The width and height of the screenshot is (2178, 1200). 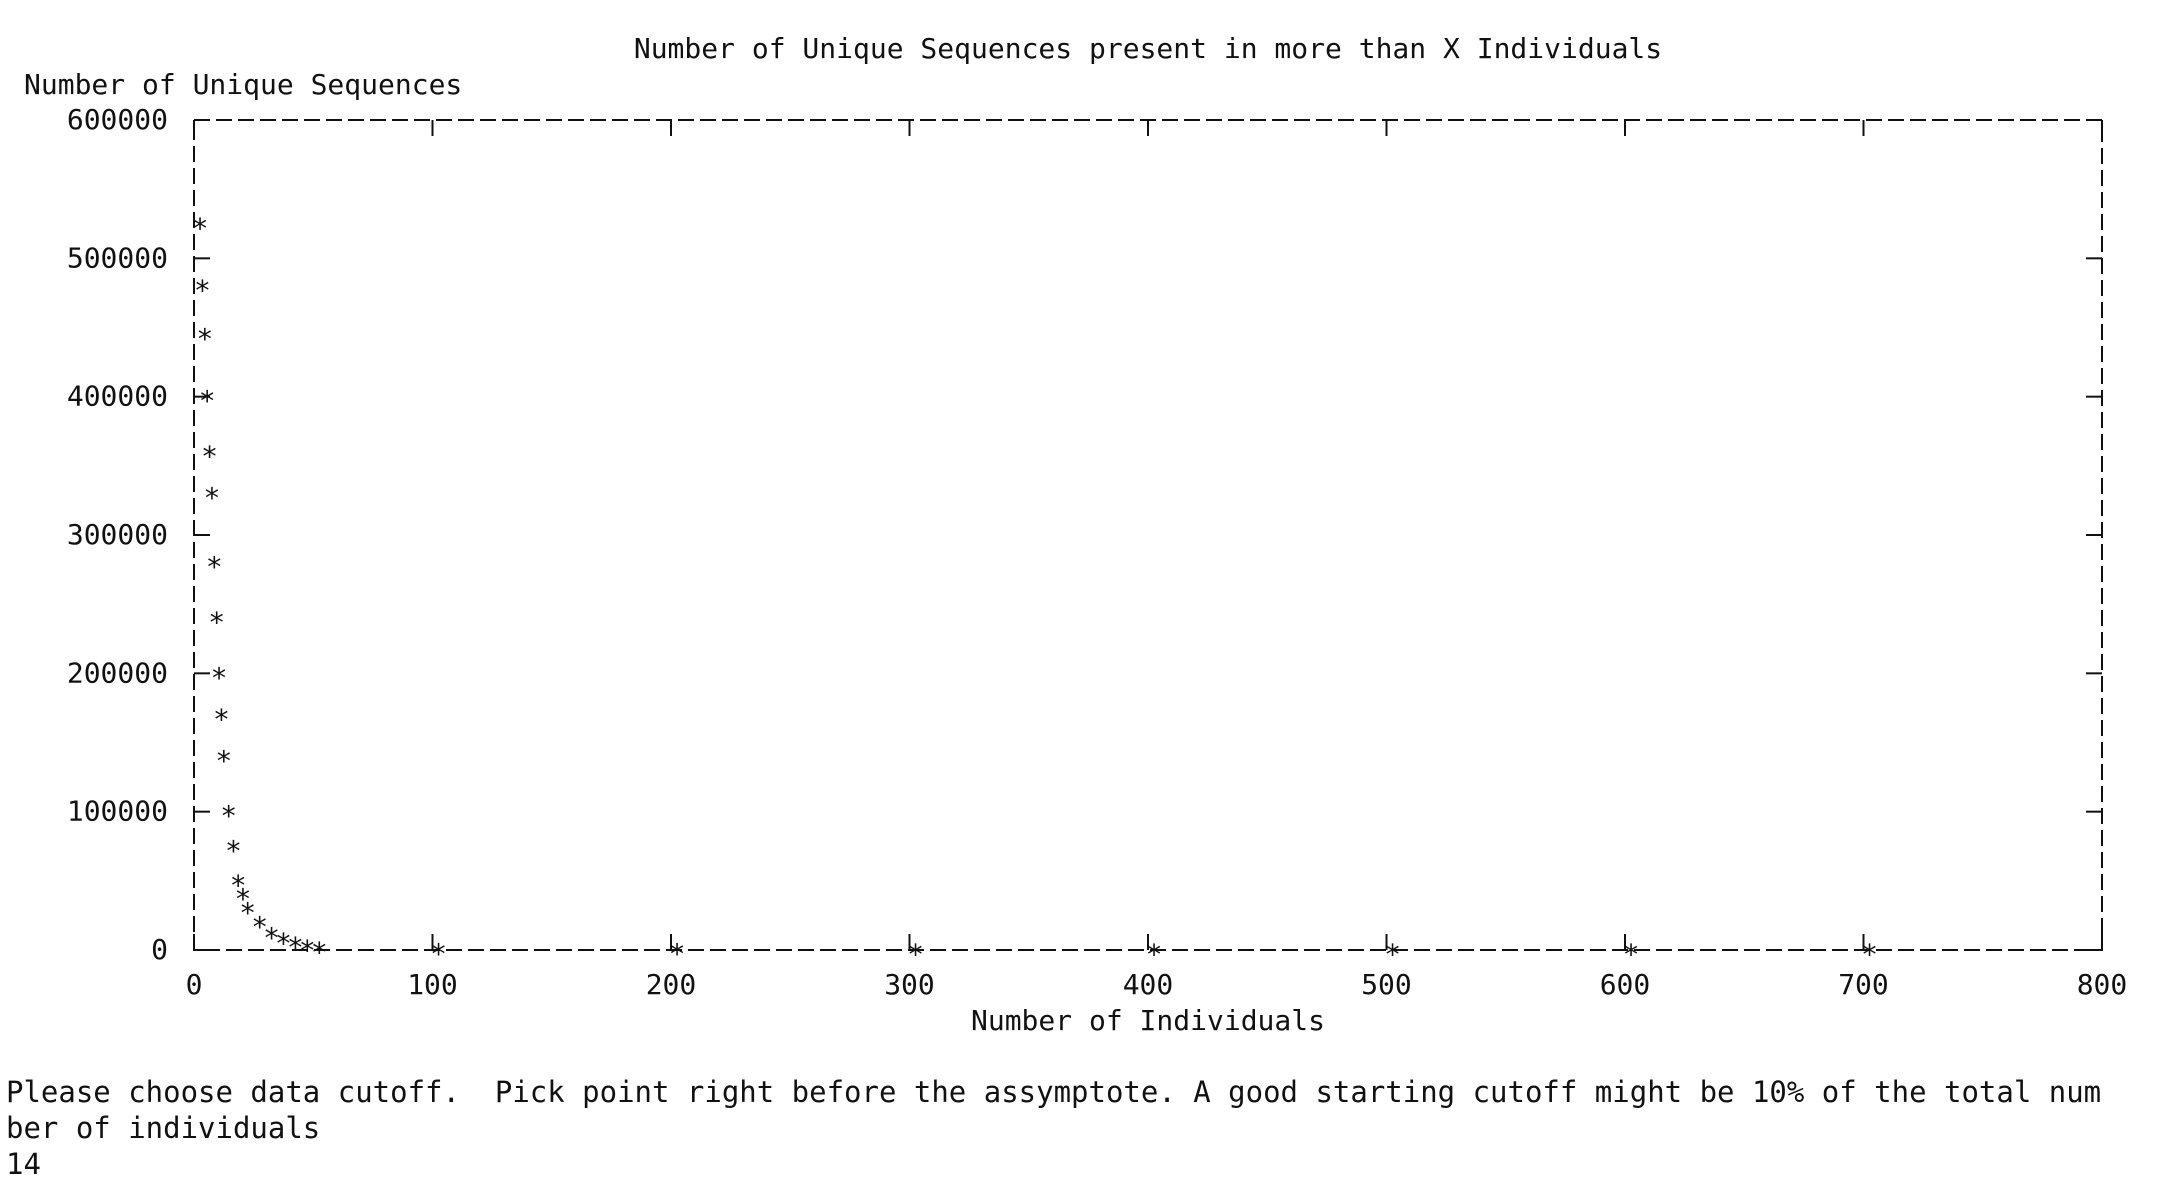 I want to click on terminal-prompt-line-2: ber of individuals, so click(x=163, y=1128).